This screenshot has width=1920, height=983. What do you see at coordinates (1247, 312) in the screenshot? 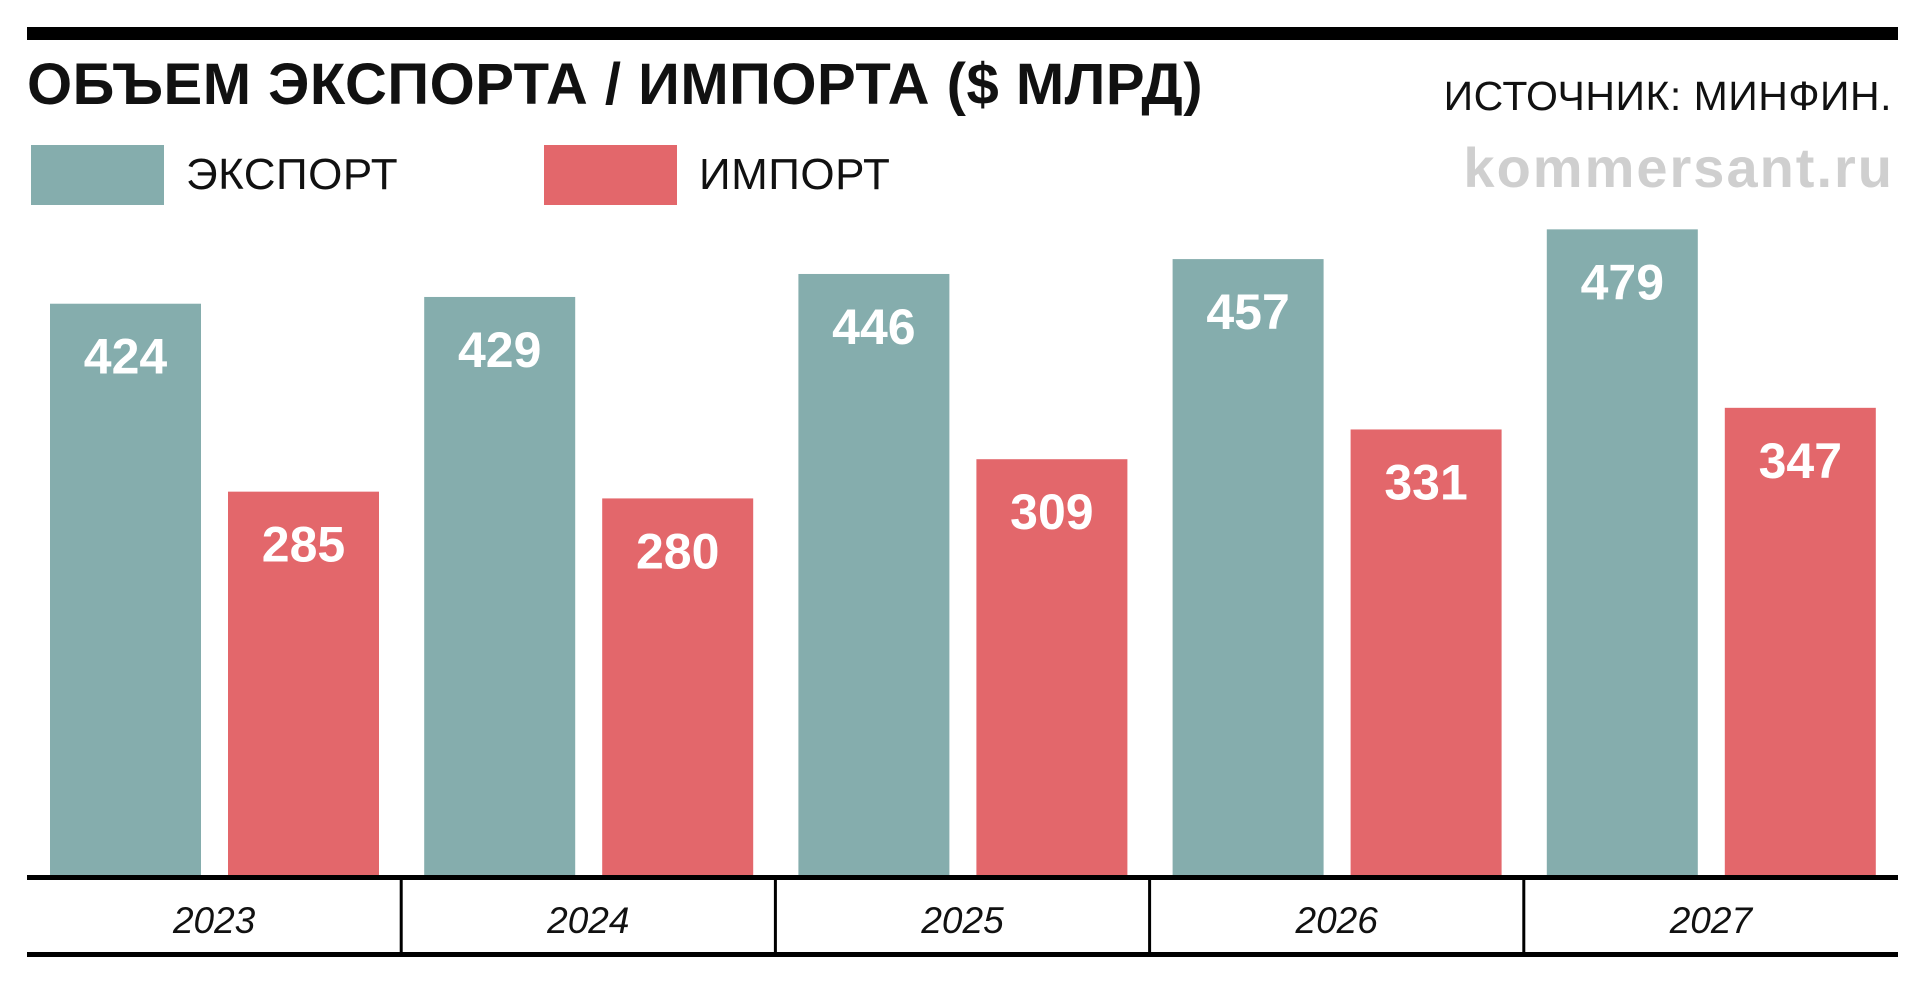
I see `bar-value-label-export-2026: 457` at bounding box center [1247, 312].